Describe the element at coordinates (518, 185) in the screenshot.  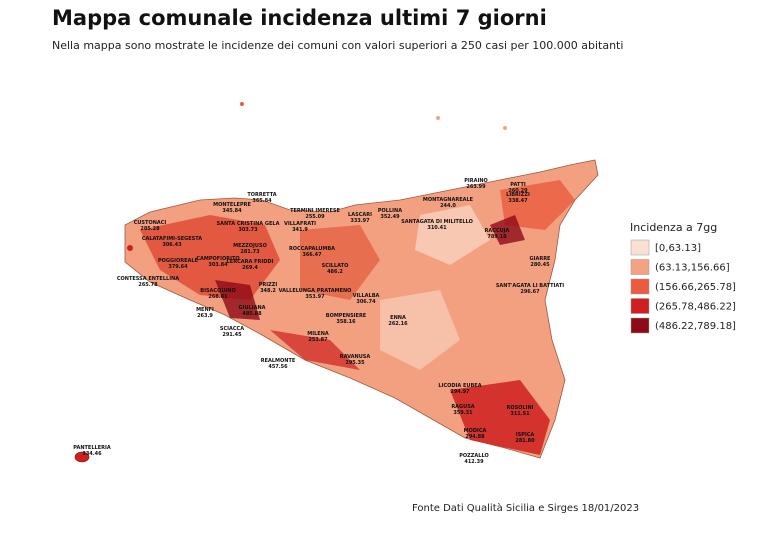
I see `town-name: PATTI` at that location.